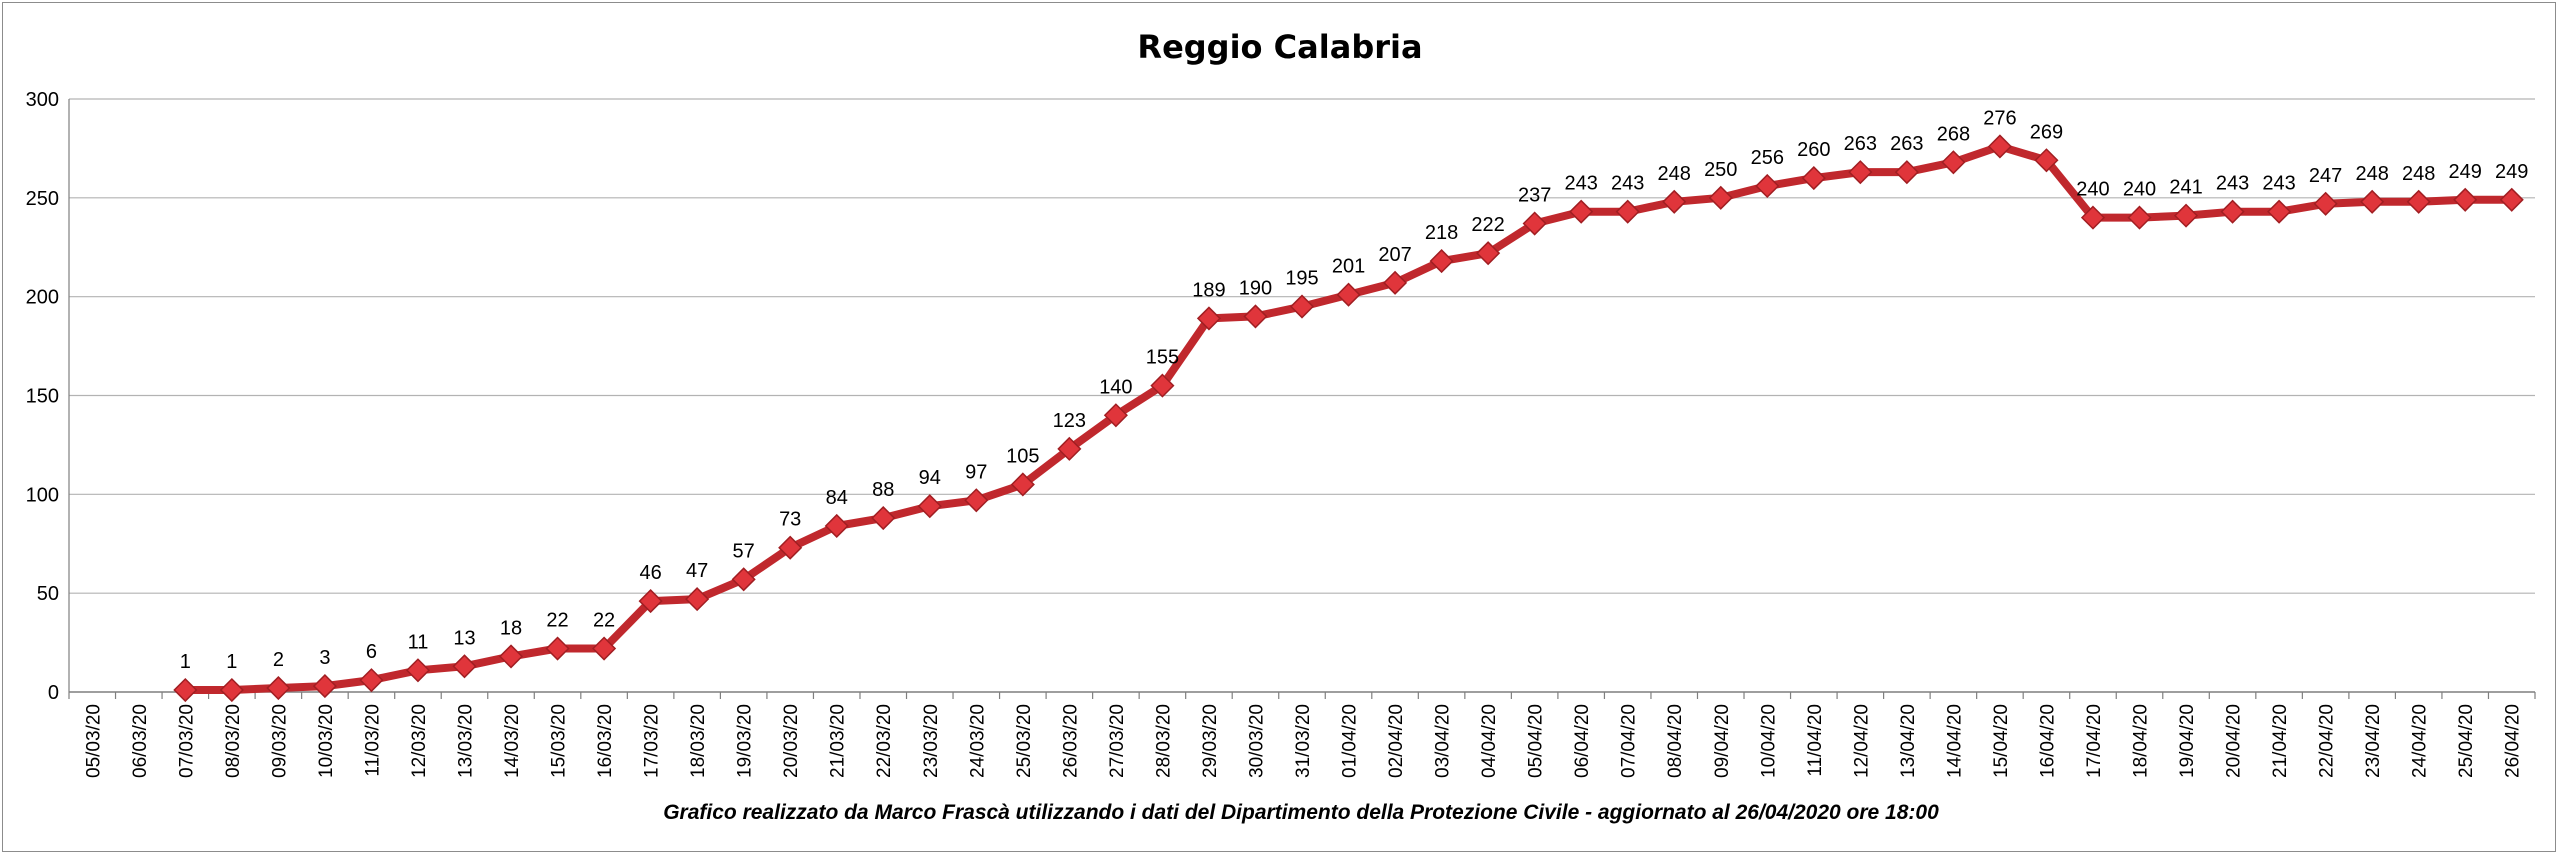 This screenshot has width=2560, height=856. What do you see at coordinates (53, 693) in the screenshot?
I see `y-tick-label: 0` at bounding box center [53, 693].